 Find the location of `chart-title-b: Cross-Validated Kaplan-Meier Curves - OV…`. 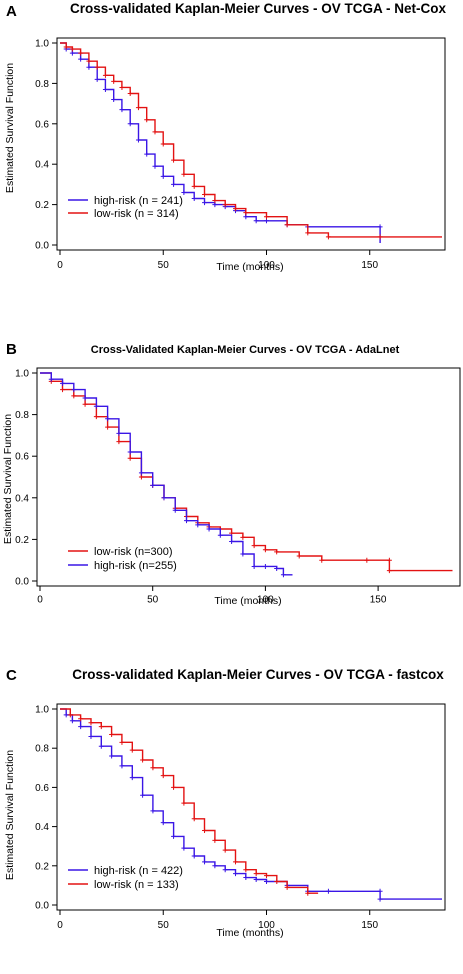

chart-title-b: Cross-Validated Kaplan-Meier Curves - OV… is located at coordinates (245, 350).